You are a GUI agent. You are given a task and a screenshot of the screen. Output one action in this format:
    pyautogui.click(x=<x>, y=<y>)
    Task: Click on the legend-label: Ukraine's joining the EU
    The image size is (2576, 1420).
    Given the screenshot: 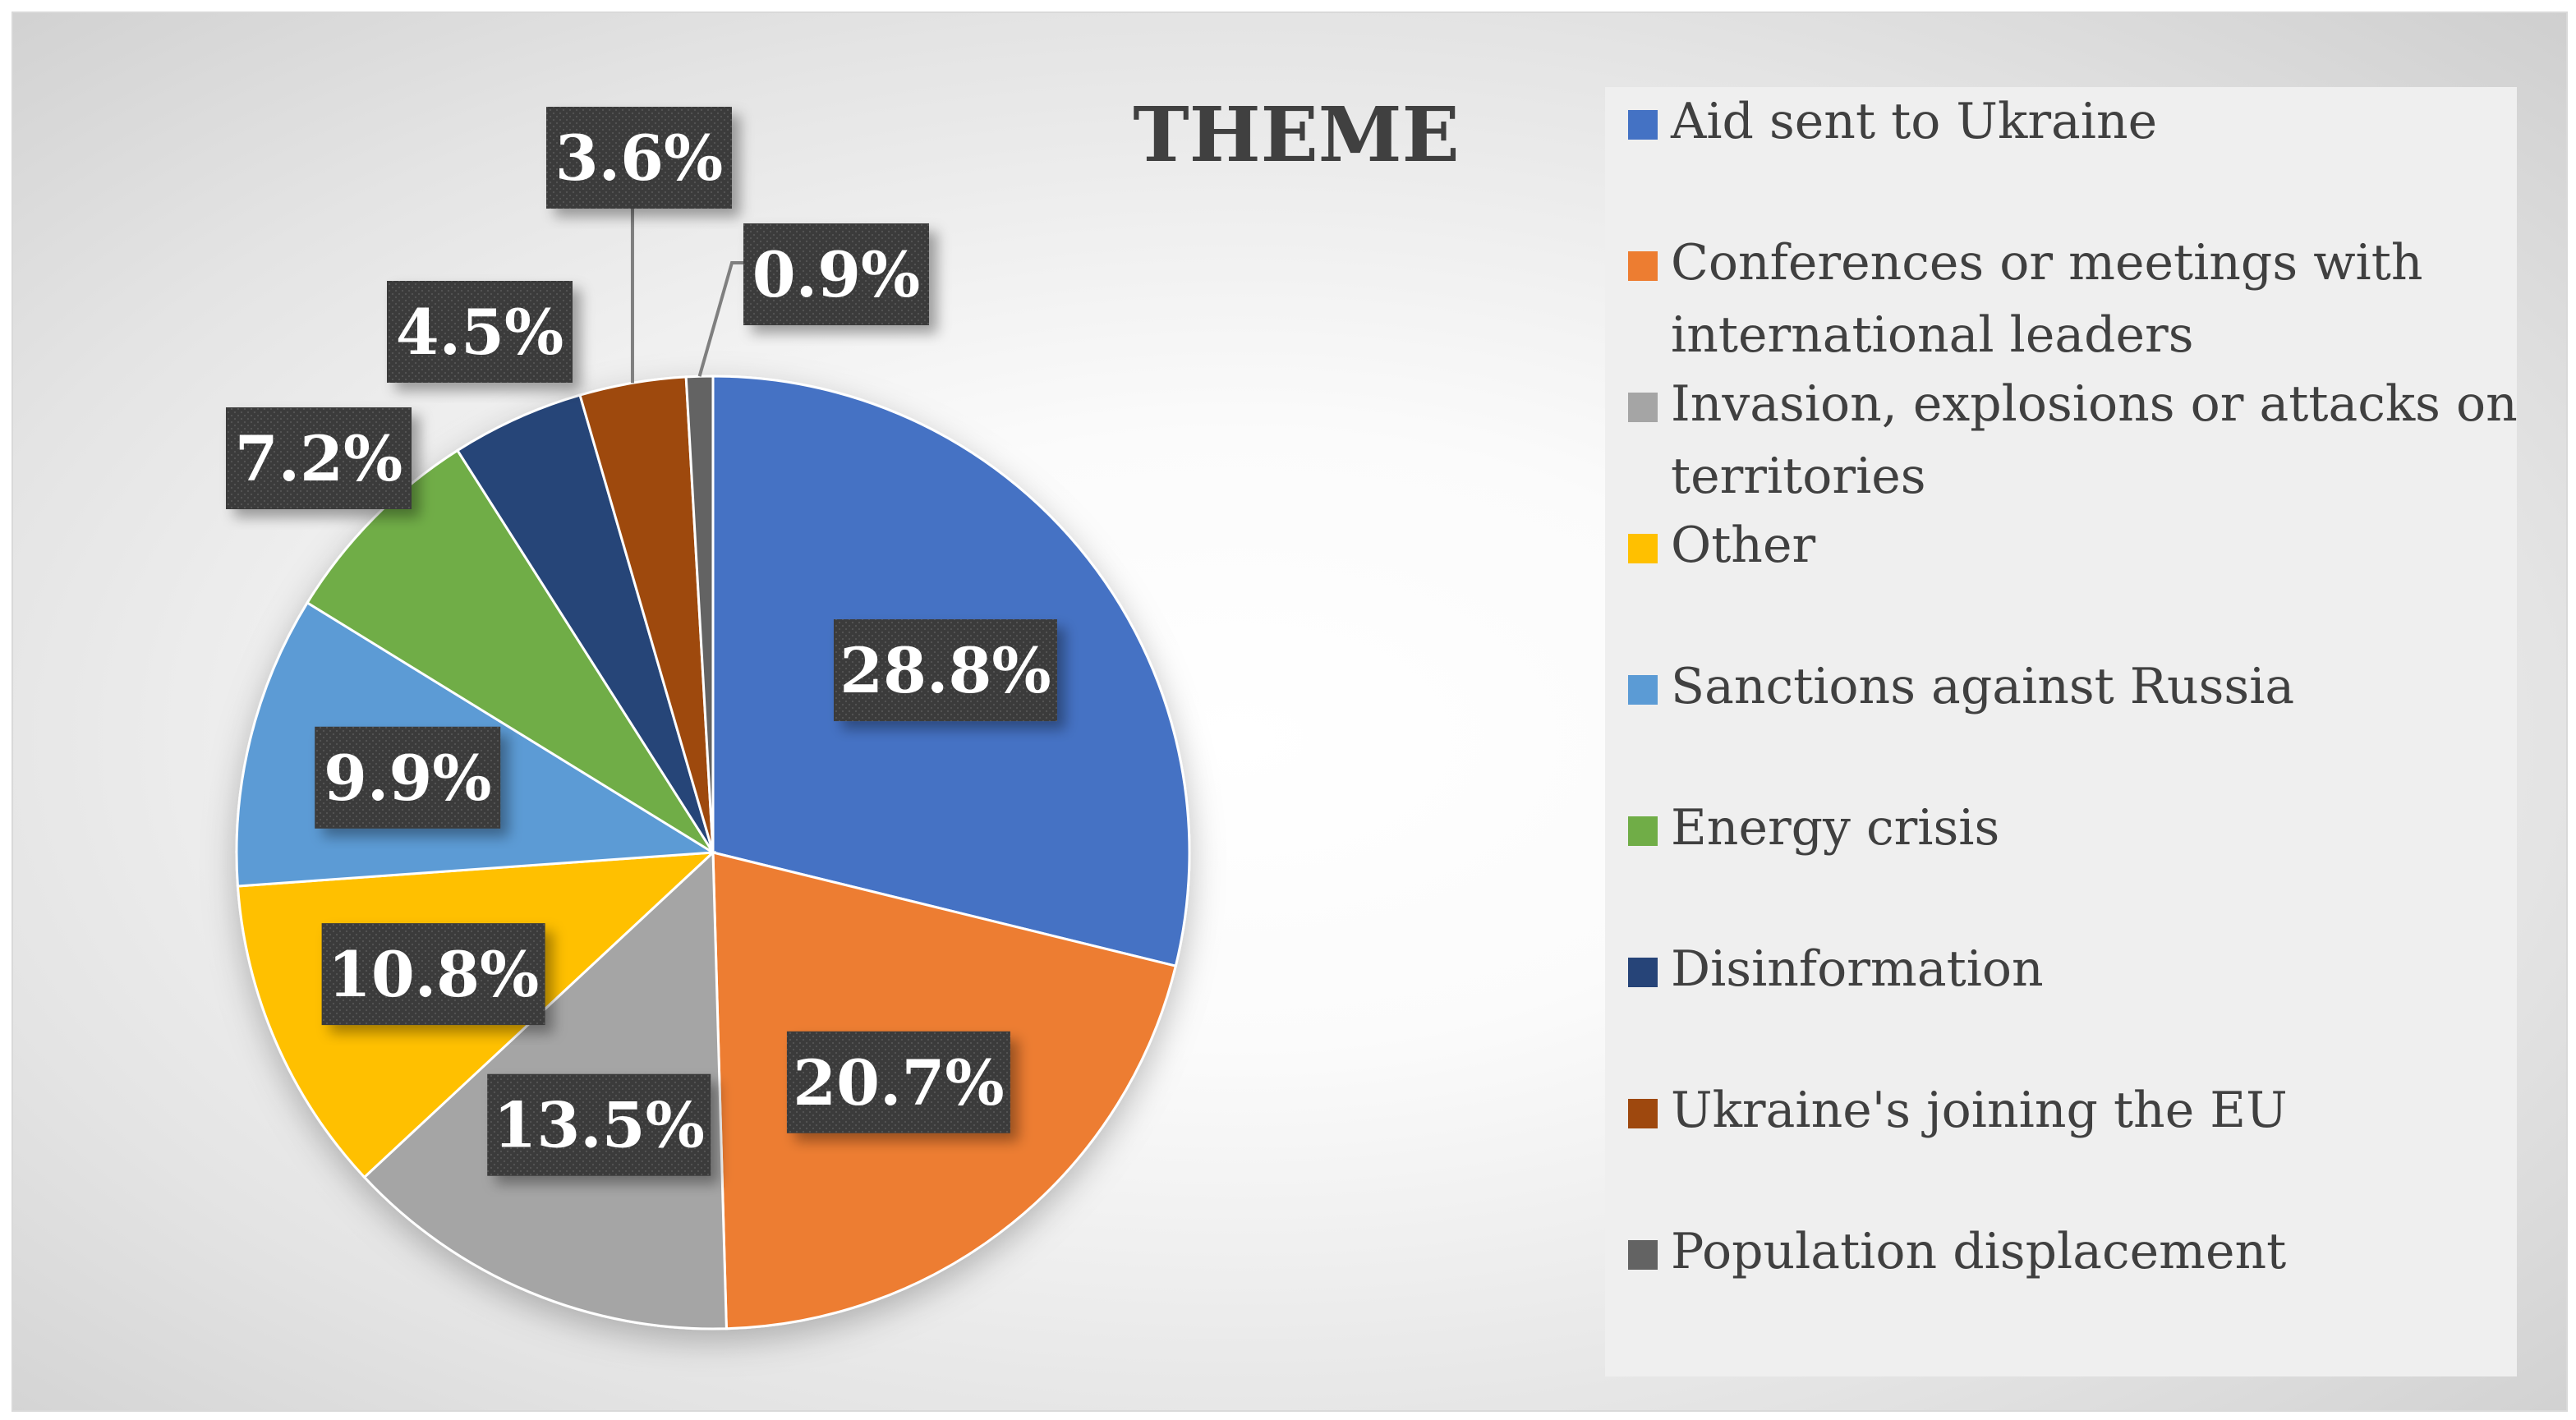 What is the action you would take?
    pyautogui.click(x=1980, y=1110)
    